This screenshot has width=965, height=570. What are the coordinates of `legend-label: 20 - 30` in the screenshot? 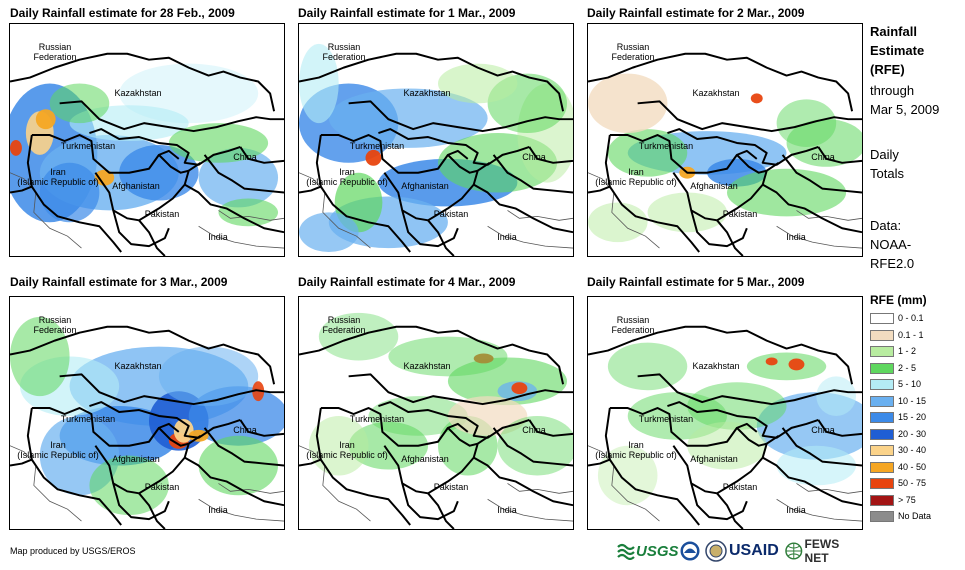 It's located at (912, 433).